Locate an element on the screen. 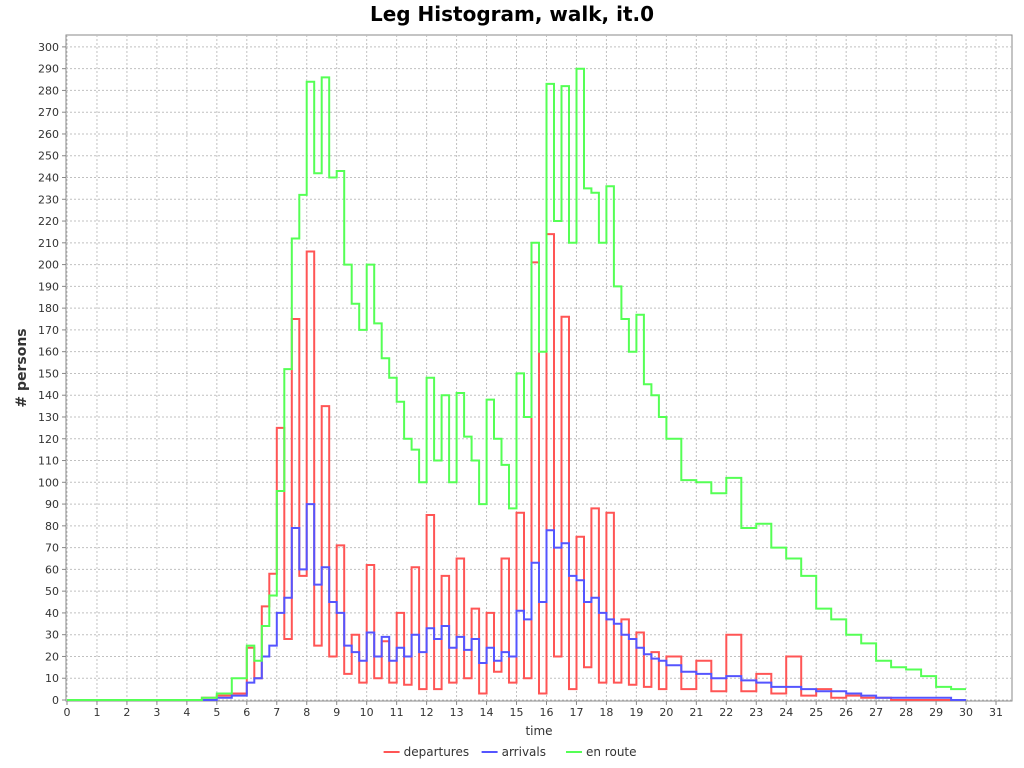  y-tick-label: 230 is located at coordinates (48, 199).